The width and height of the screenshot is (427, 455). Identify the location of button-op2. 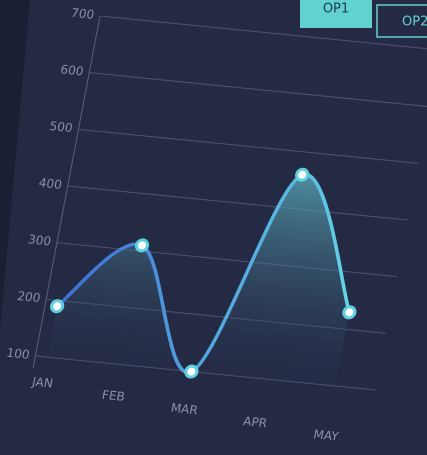
(401, 21).